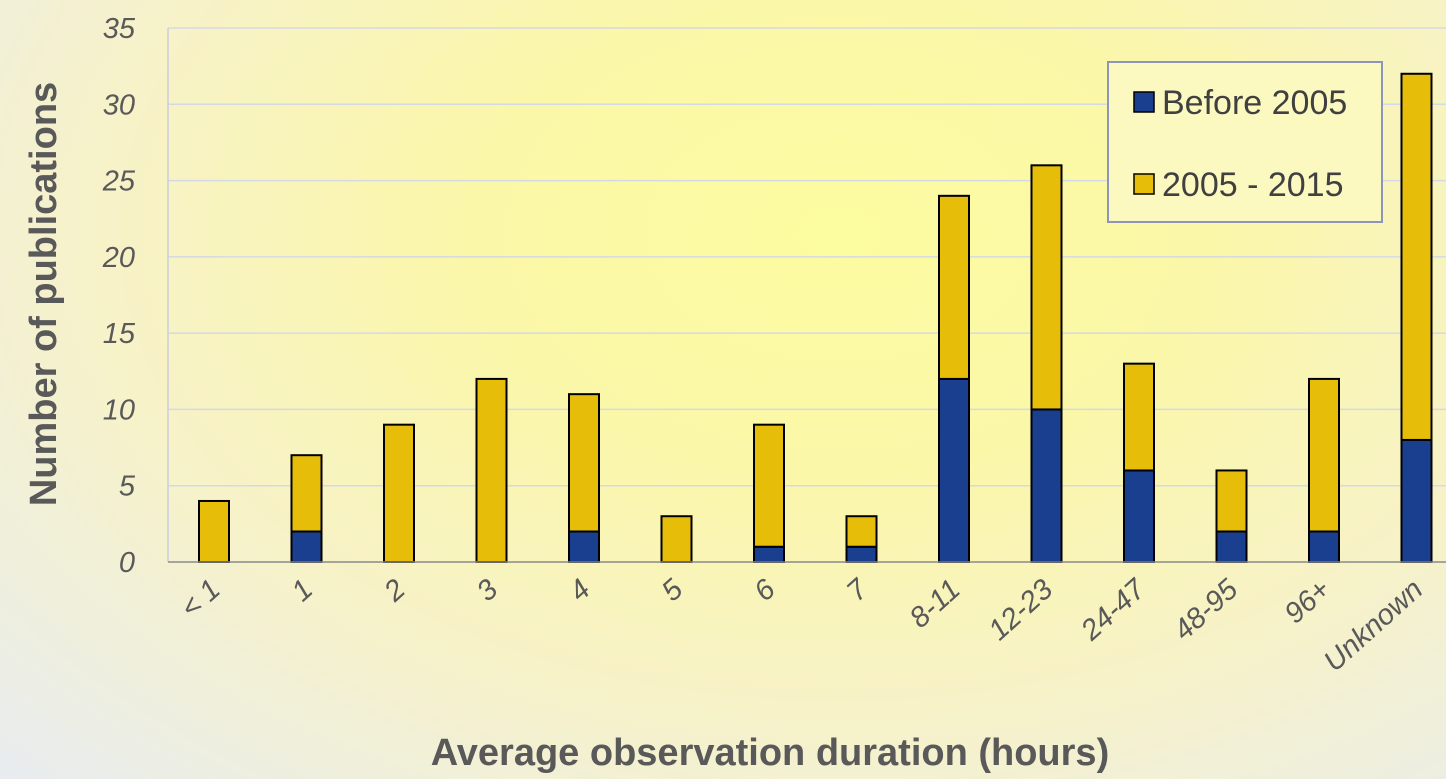 Image resolution: width=1446 pixels, height=779 pixels. Describe the element at coordinates (119, 105) in the screenshot. I see `y-tick-label: 30` at that location.